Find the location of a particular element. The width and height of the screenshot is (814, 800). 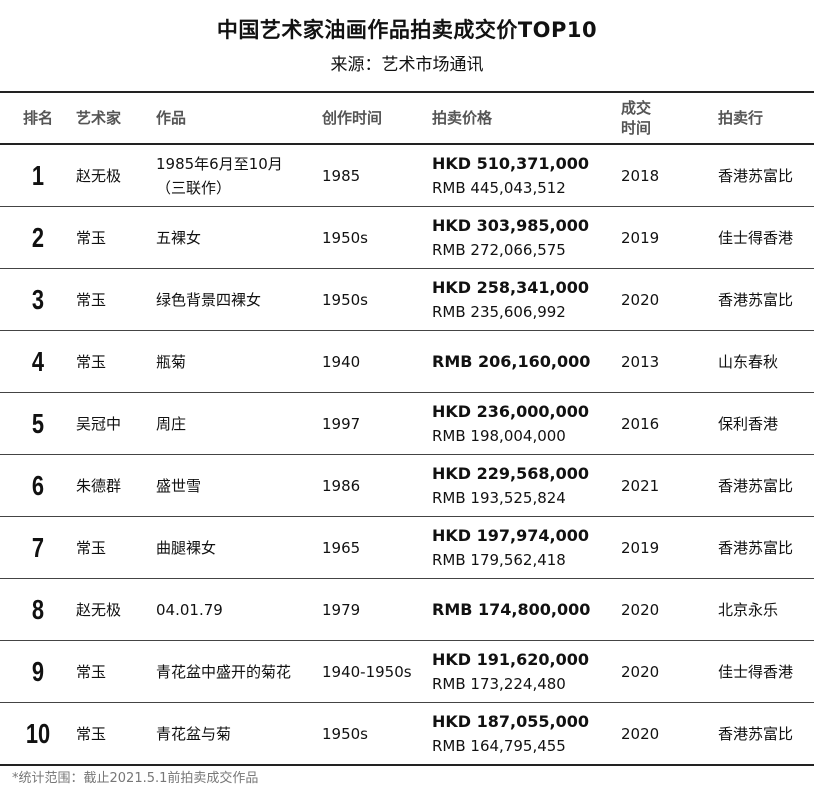

work-title: 1985年6月至10月 is located at coordinates (219, 163).